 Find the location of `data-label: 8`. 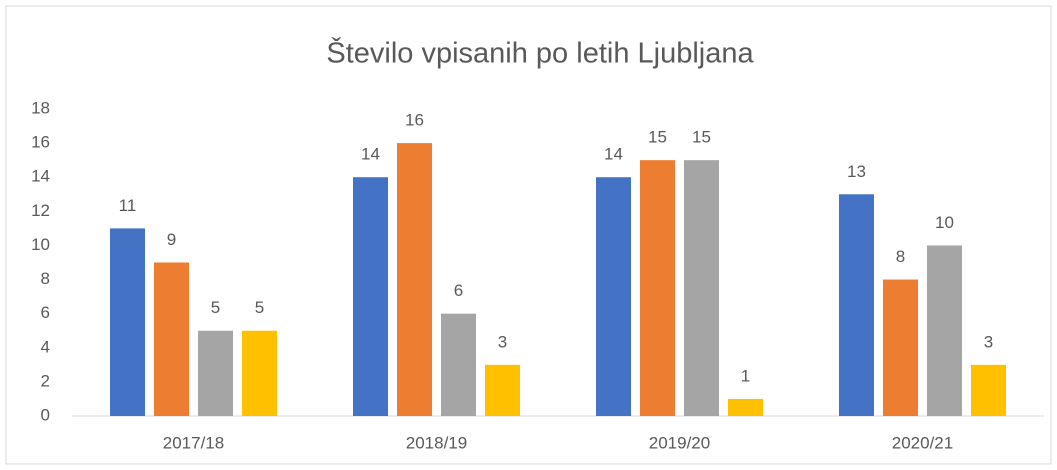

data-label: 8 is located at coordinates (900, 256).